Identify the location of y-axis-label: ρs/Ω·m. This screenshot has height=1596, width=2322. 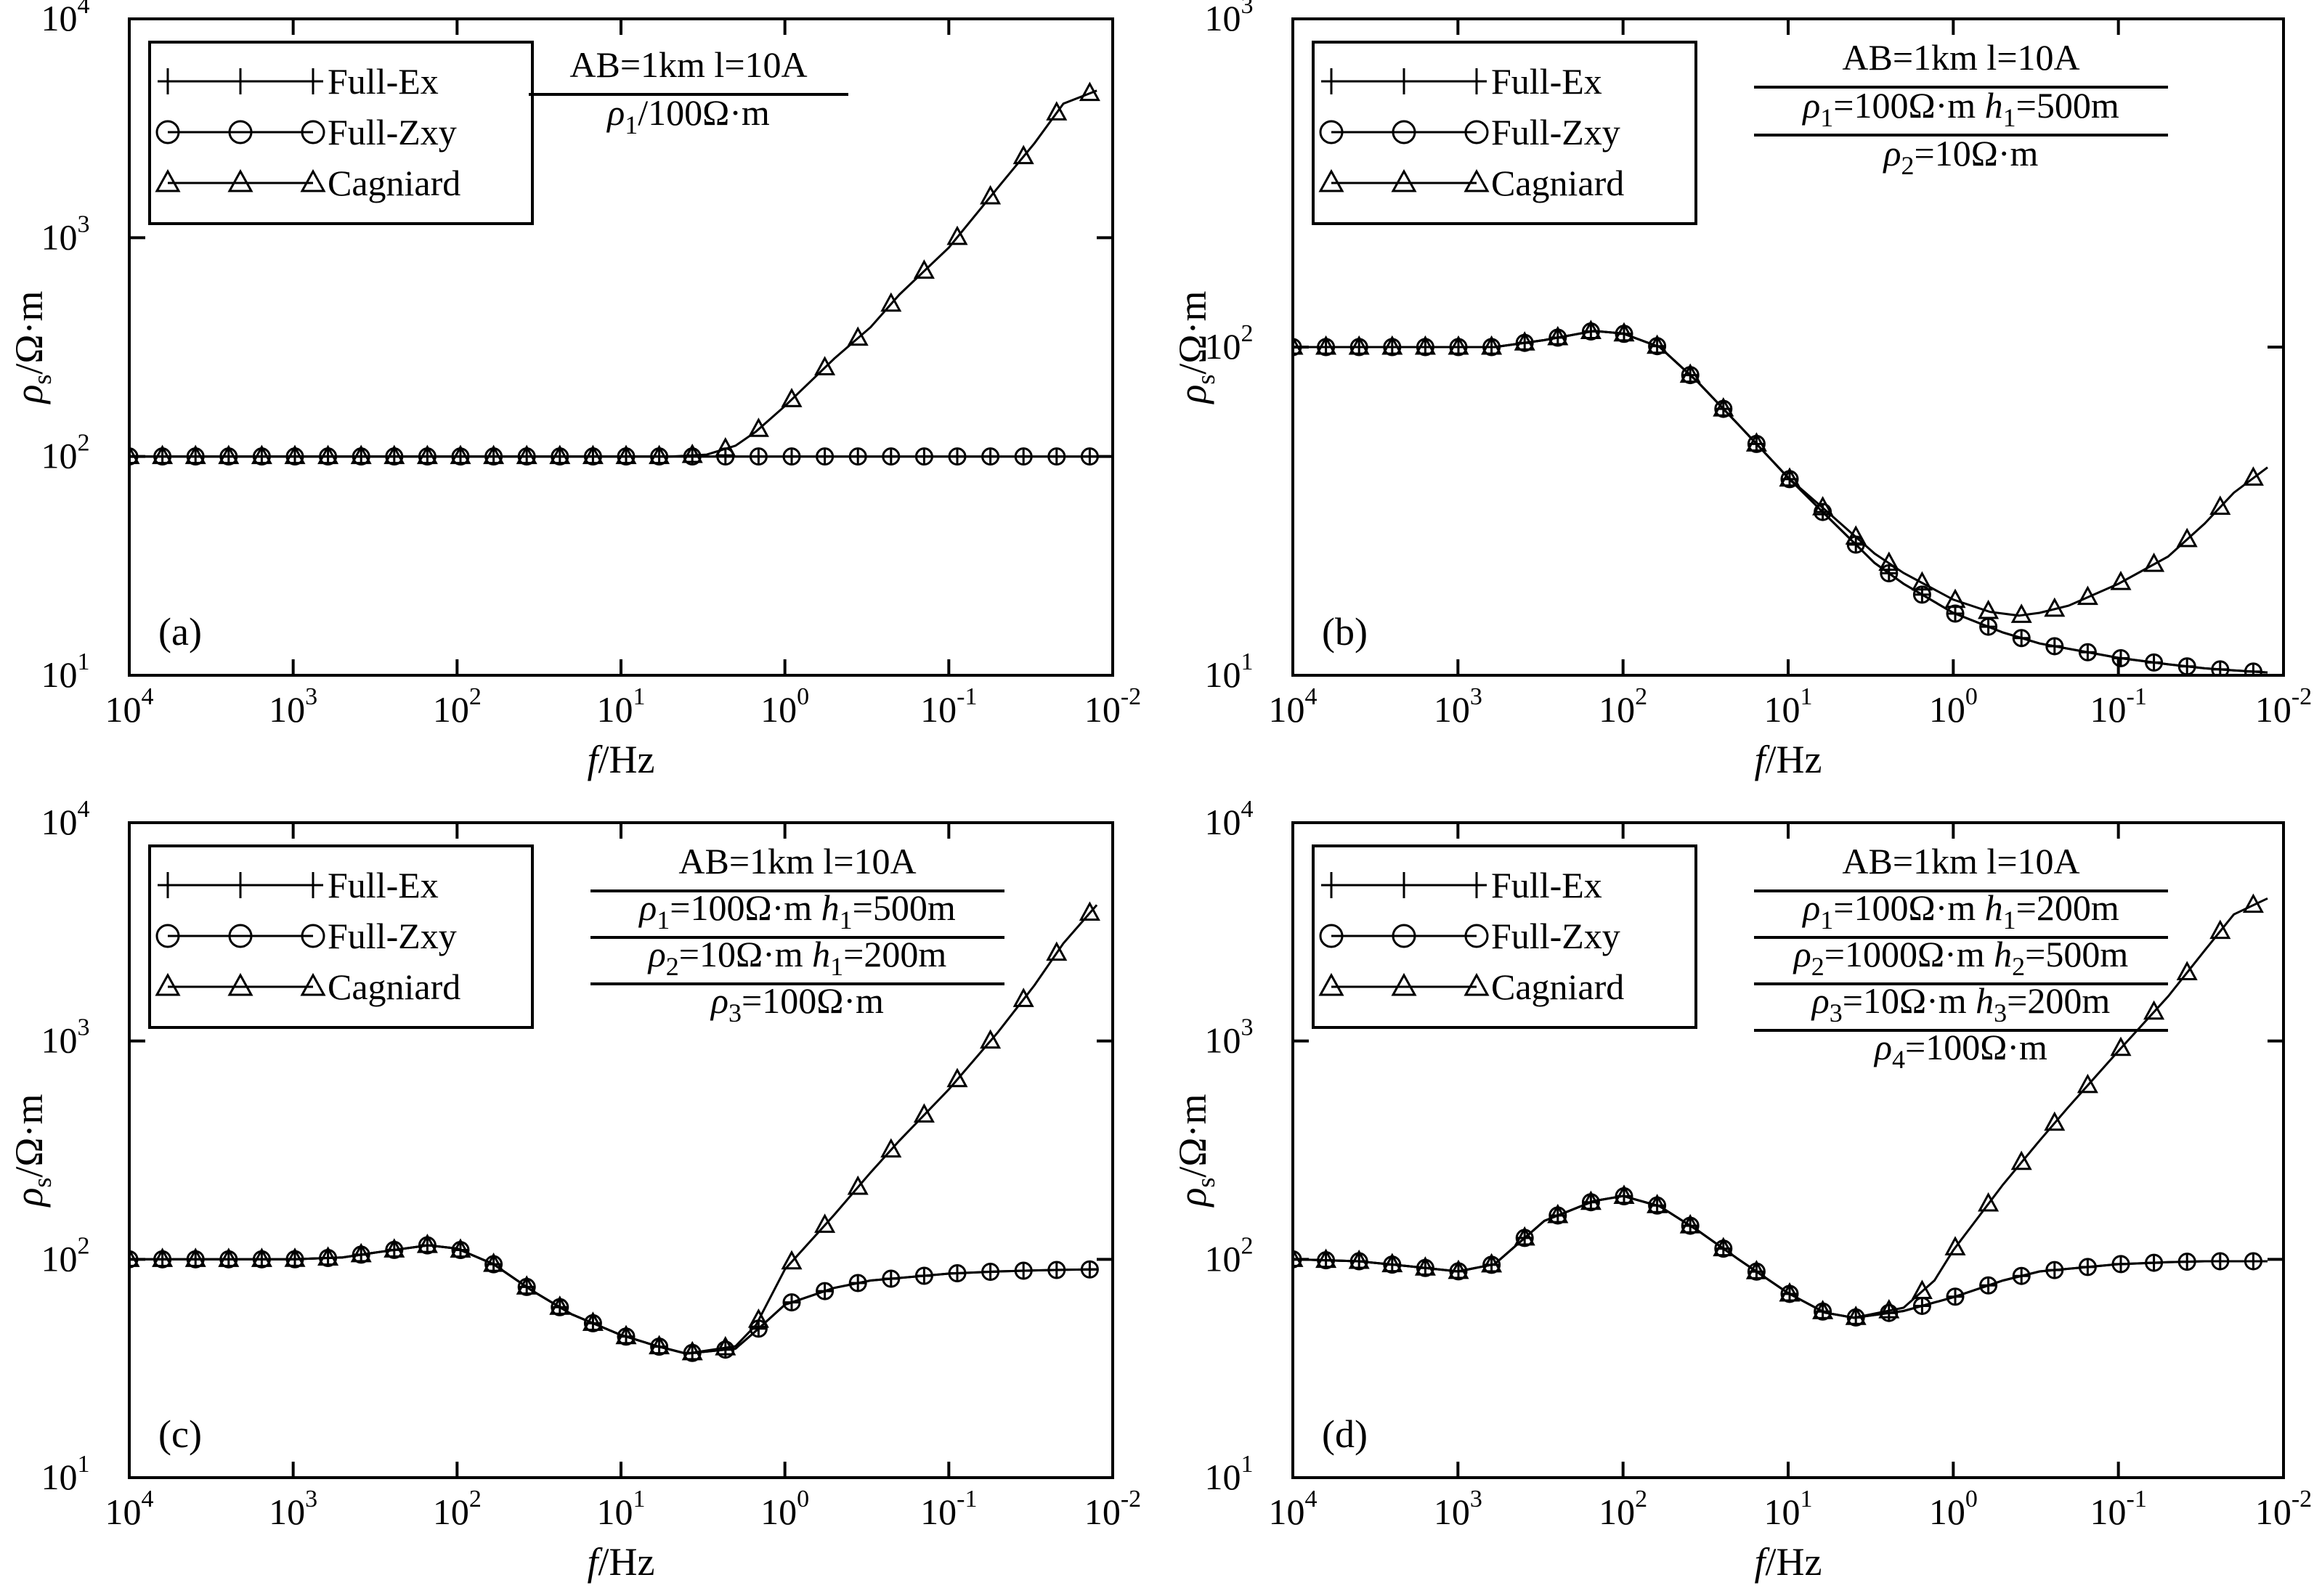
(1195, 347).